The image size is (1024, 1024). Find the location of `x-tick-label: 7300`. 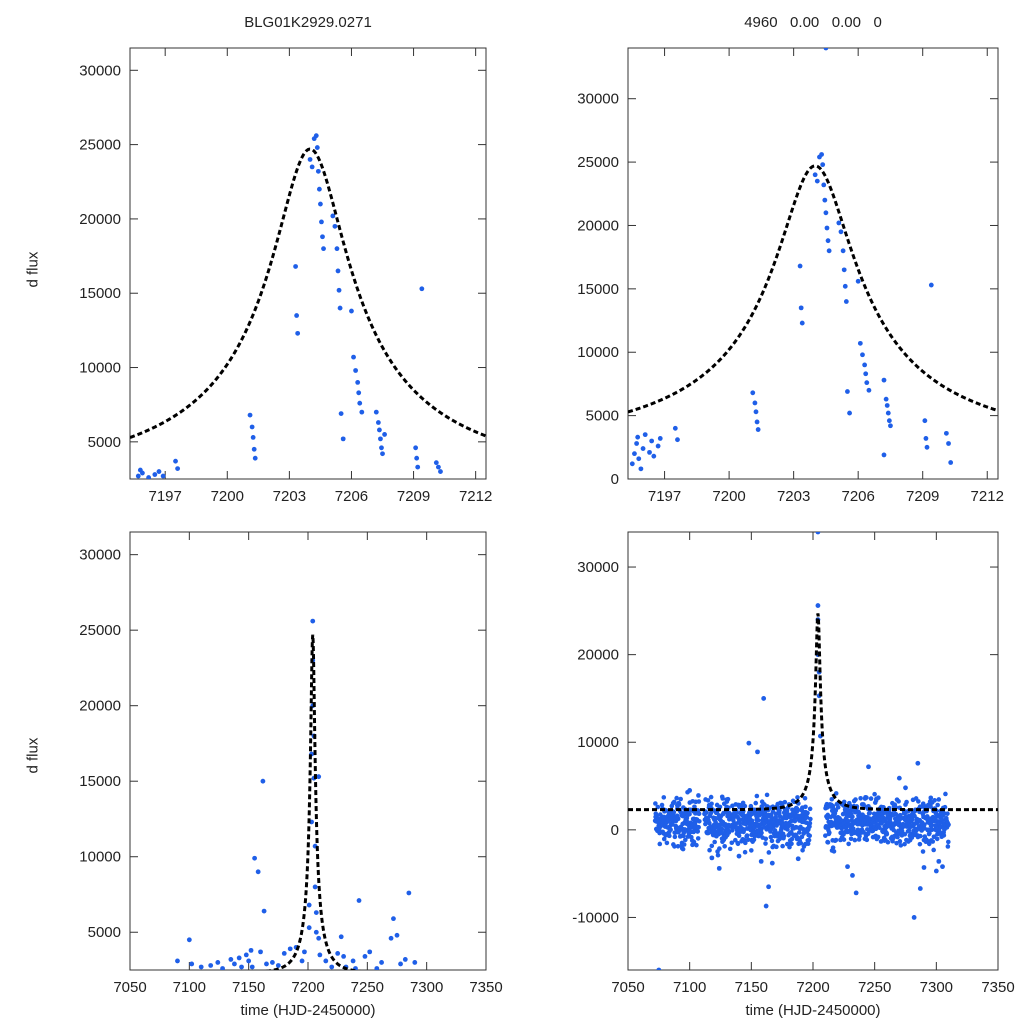

x-tick-label: 7300 is located at coordinates (426, 987).